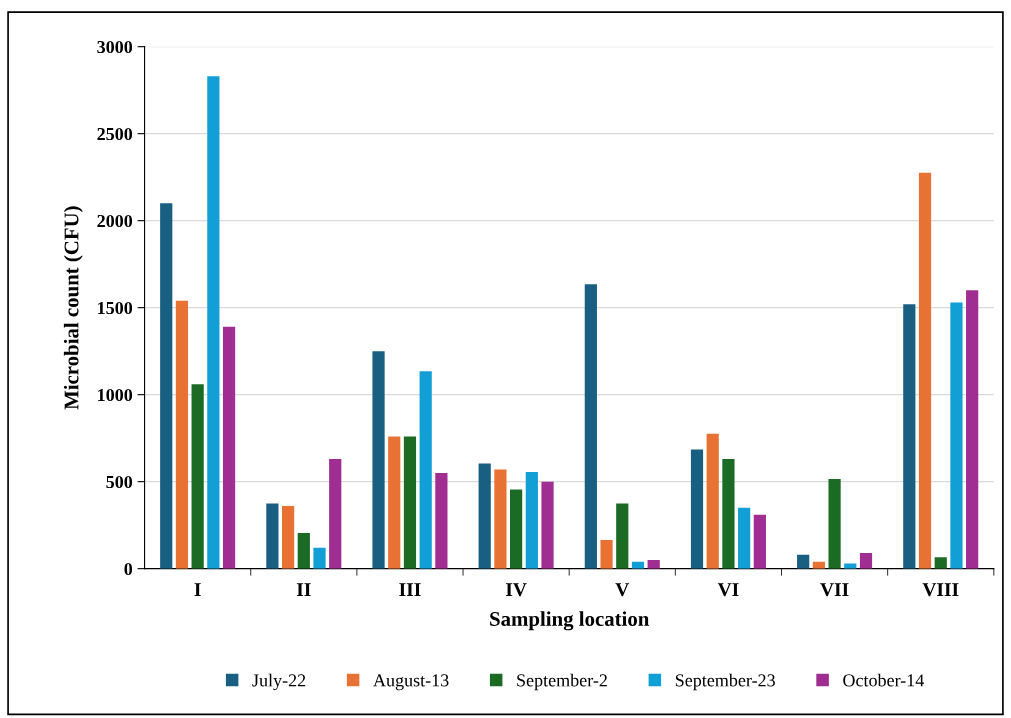 The image size is (1011, 718). What do you see at coordinates (411, 682) in the screenshot?
I see `legend-label: August-13` at bounding box center [411, 682].